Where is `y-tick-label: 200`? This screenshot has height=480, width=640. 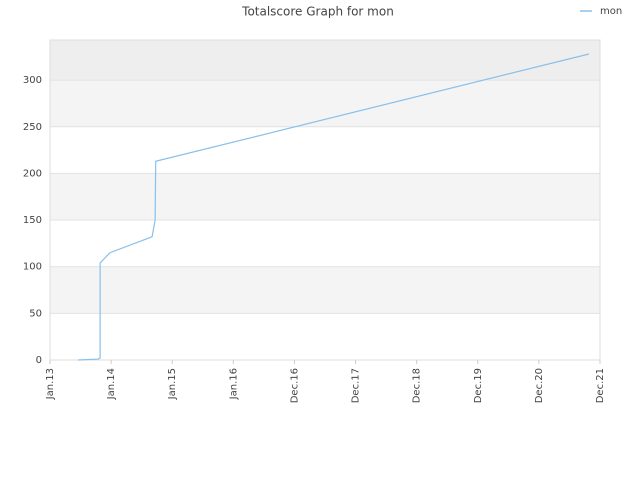 y-tick-label: 200 is located at coordinates (32, 173).